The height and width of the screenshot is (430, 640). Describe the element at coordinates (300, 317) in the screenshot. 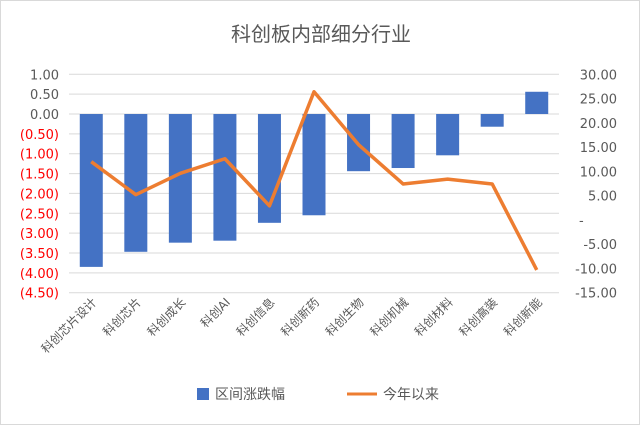

I see `category-label: 科创新药` at that location.